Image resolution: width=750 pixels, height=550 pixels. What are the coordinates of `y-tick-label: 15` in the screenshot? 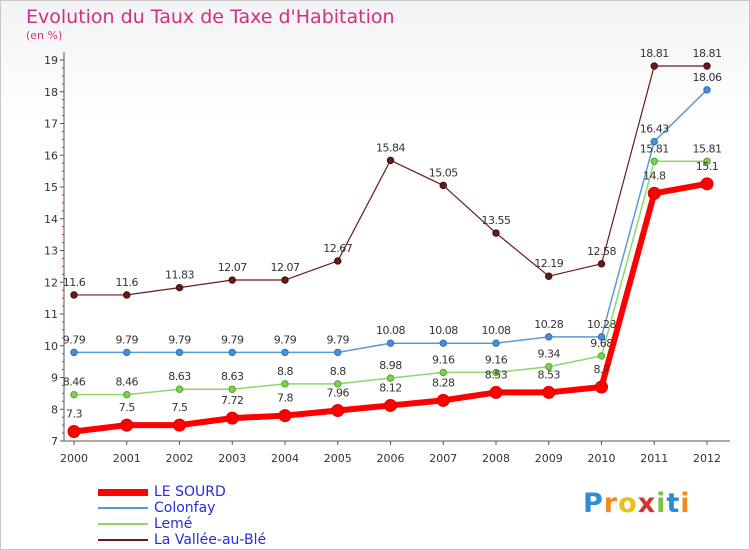 It's located at (51, 187).